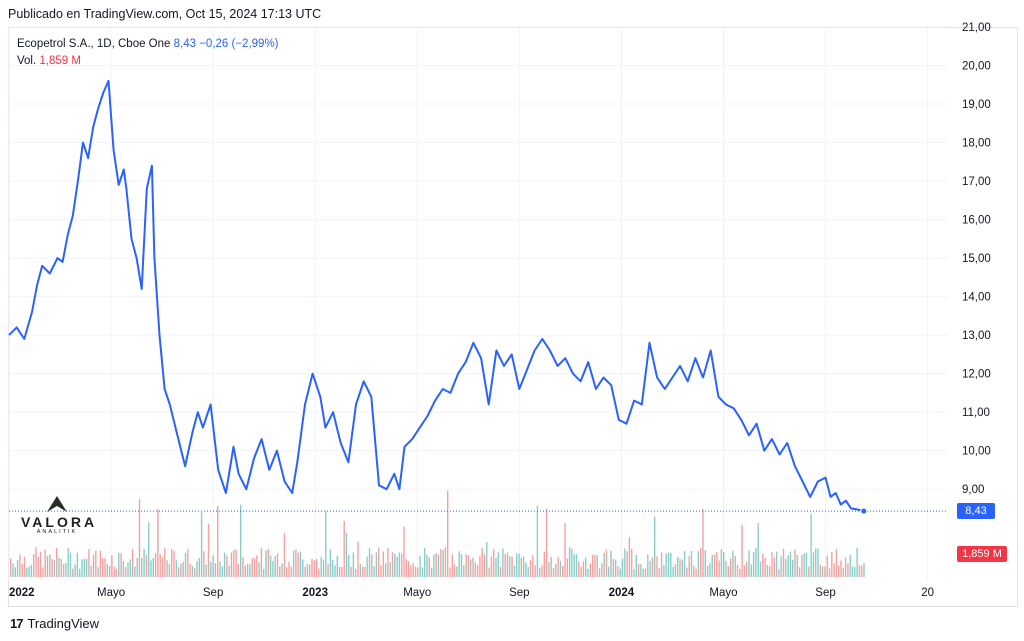 The image size is (1024, 641). Describe the element at coordinates (57, 504) in the screenshot. I see `valora-logo-icon` at that location.